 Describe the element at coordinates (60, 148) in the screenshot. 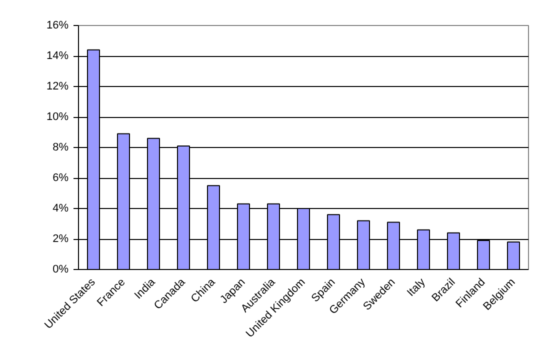

I see `y-tick-label: 8%` at that location.